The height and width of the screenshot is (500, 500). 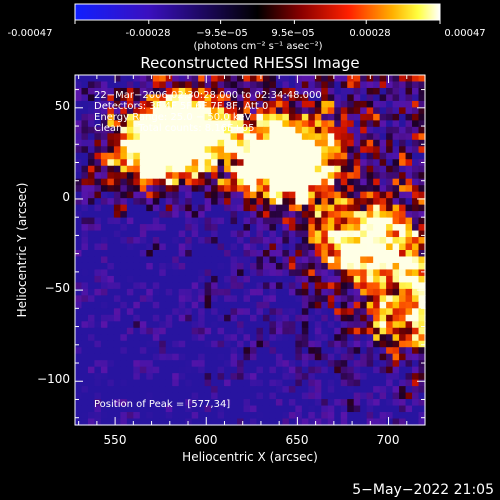 What do you see at coordinates (57, 288) in the screenshot?
I see `y-tick-label: −50` at bounding box center [57, 288].